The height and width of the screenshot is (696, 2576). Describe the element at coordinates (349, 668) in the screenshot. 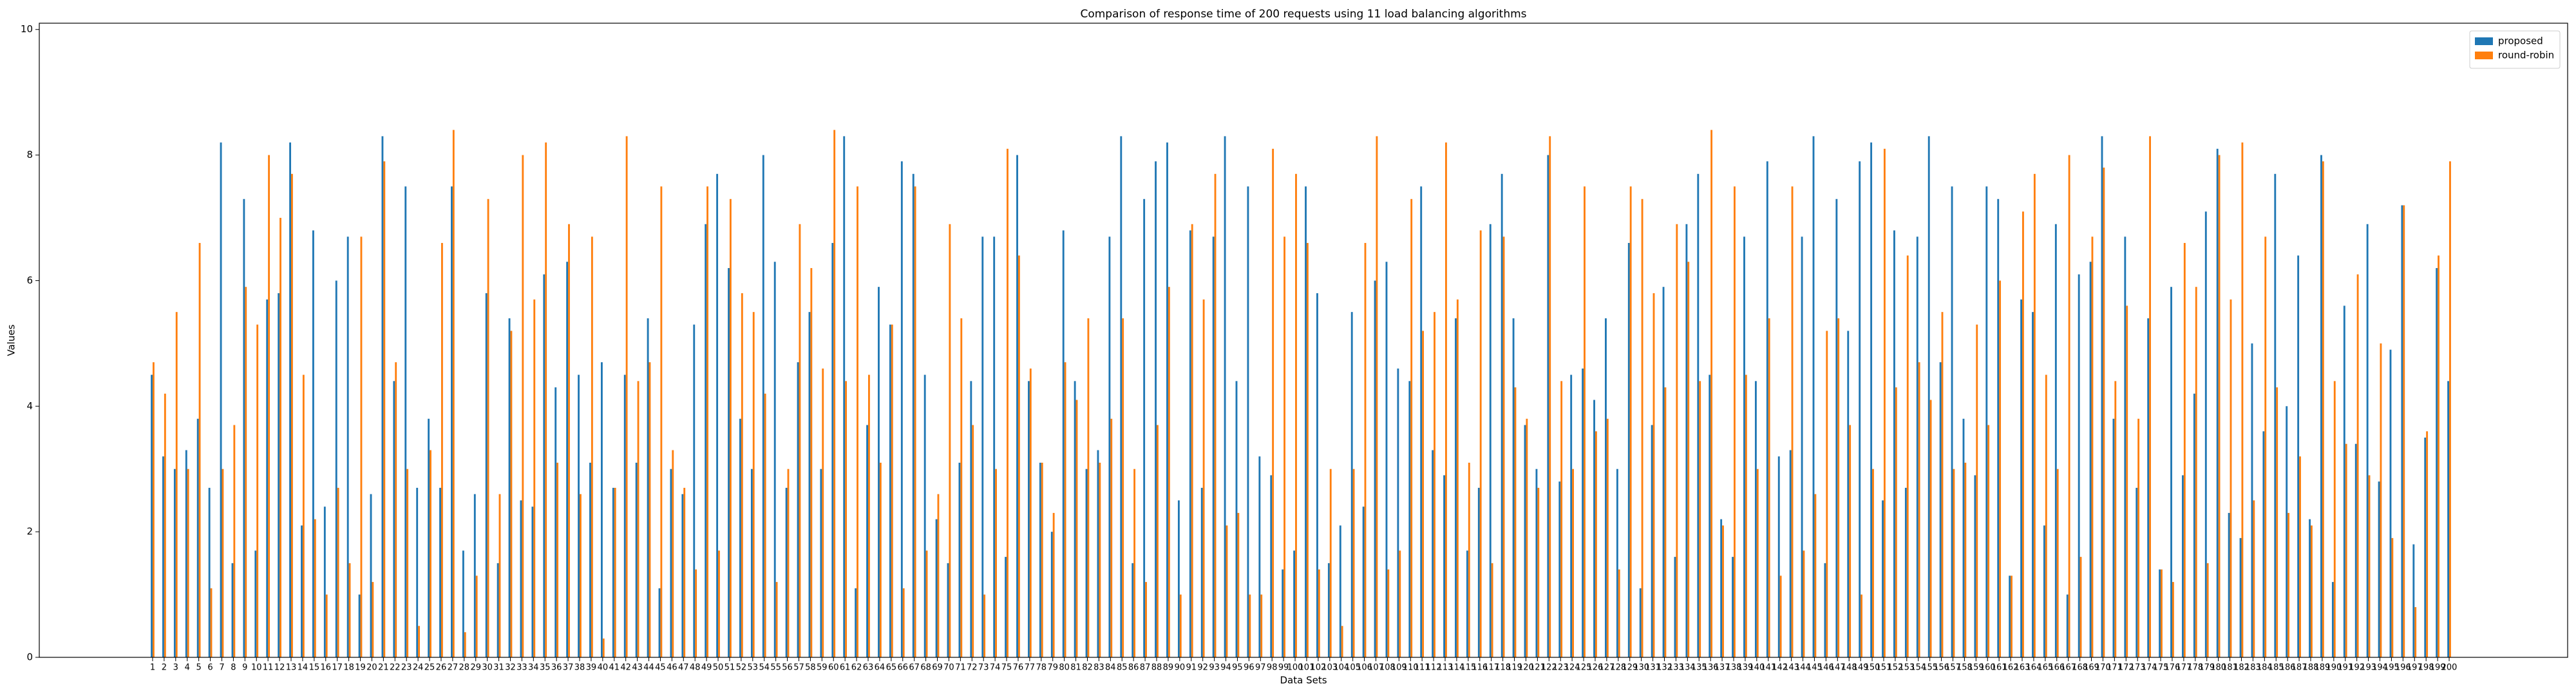

I see `x-tick-label: 18` at that location.